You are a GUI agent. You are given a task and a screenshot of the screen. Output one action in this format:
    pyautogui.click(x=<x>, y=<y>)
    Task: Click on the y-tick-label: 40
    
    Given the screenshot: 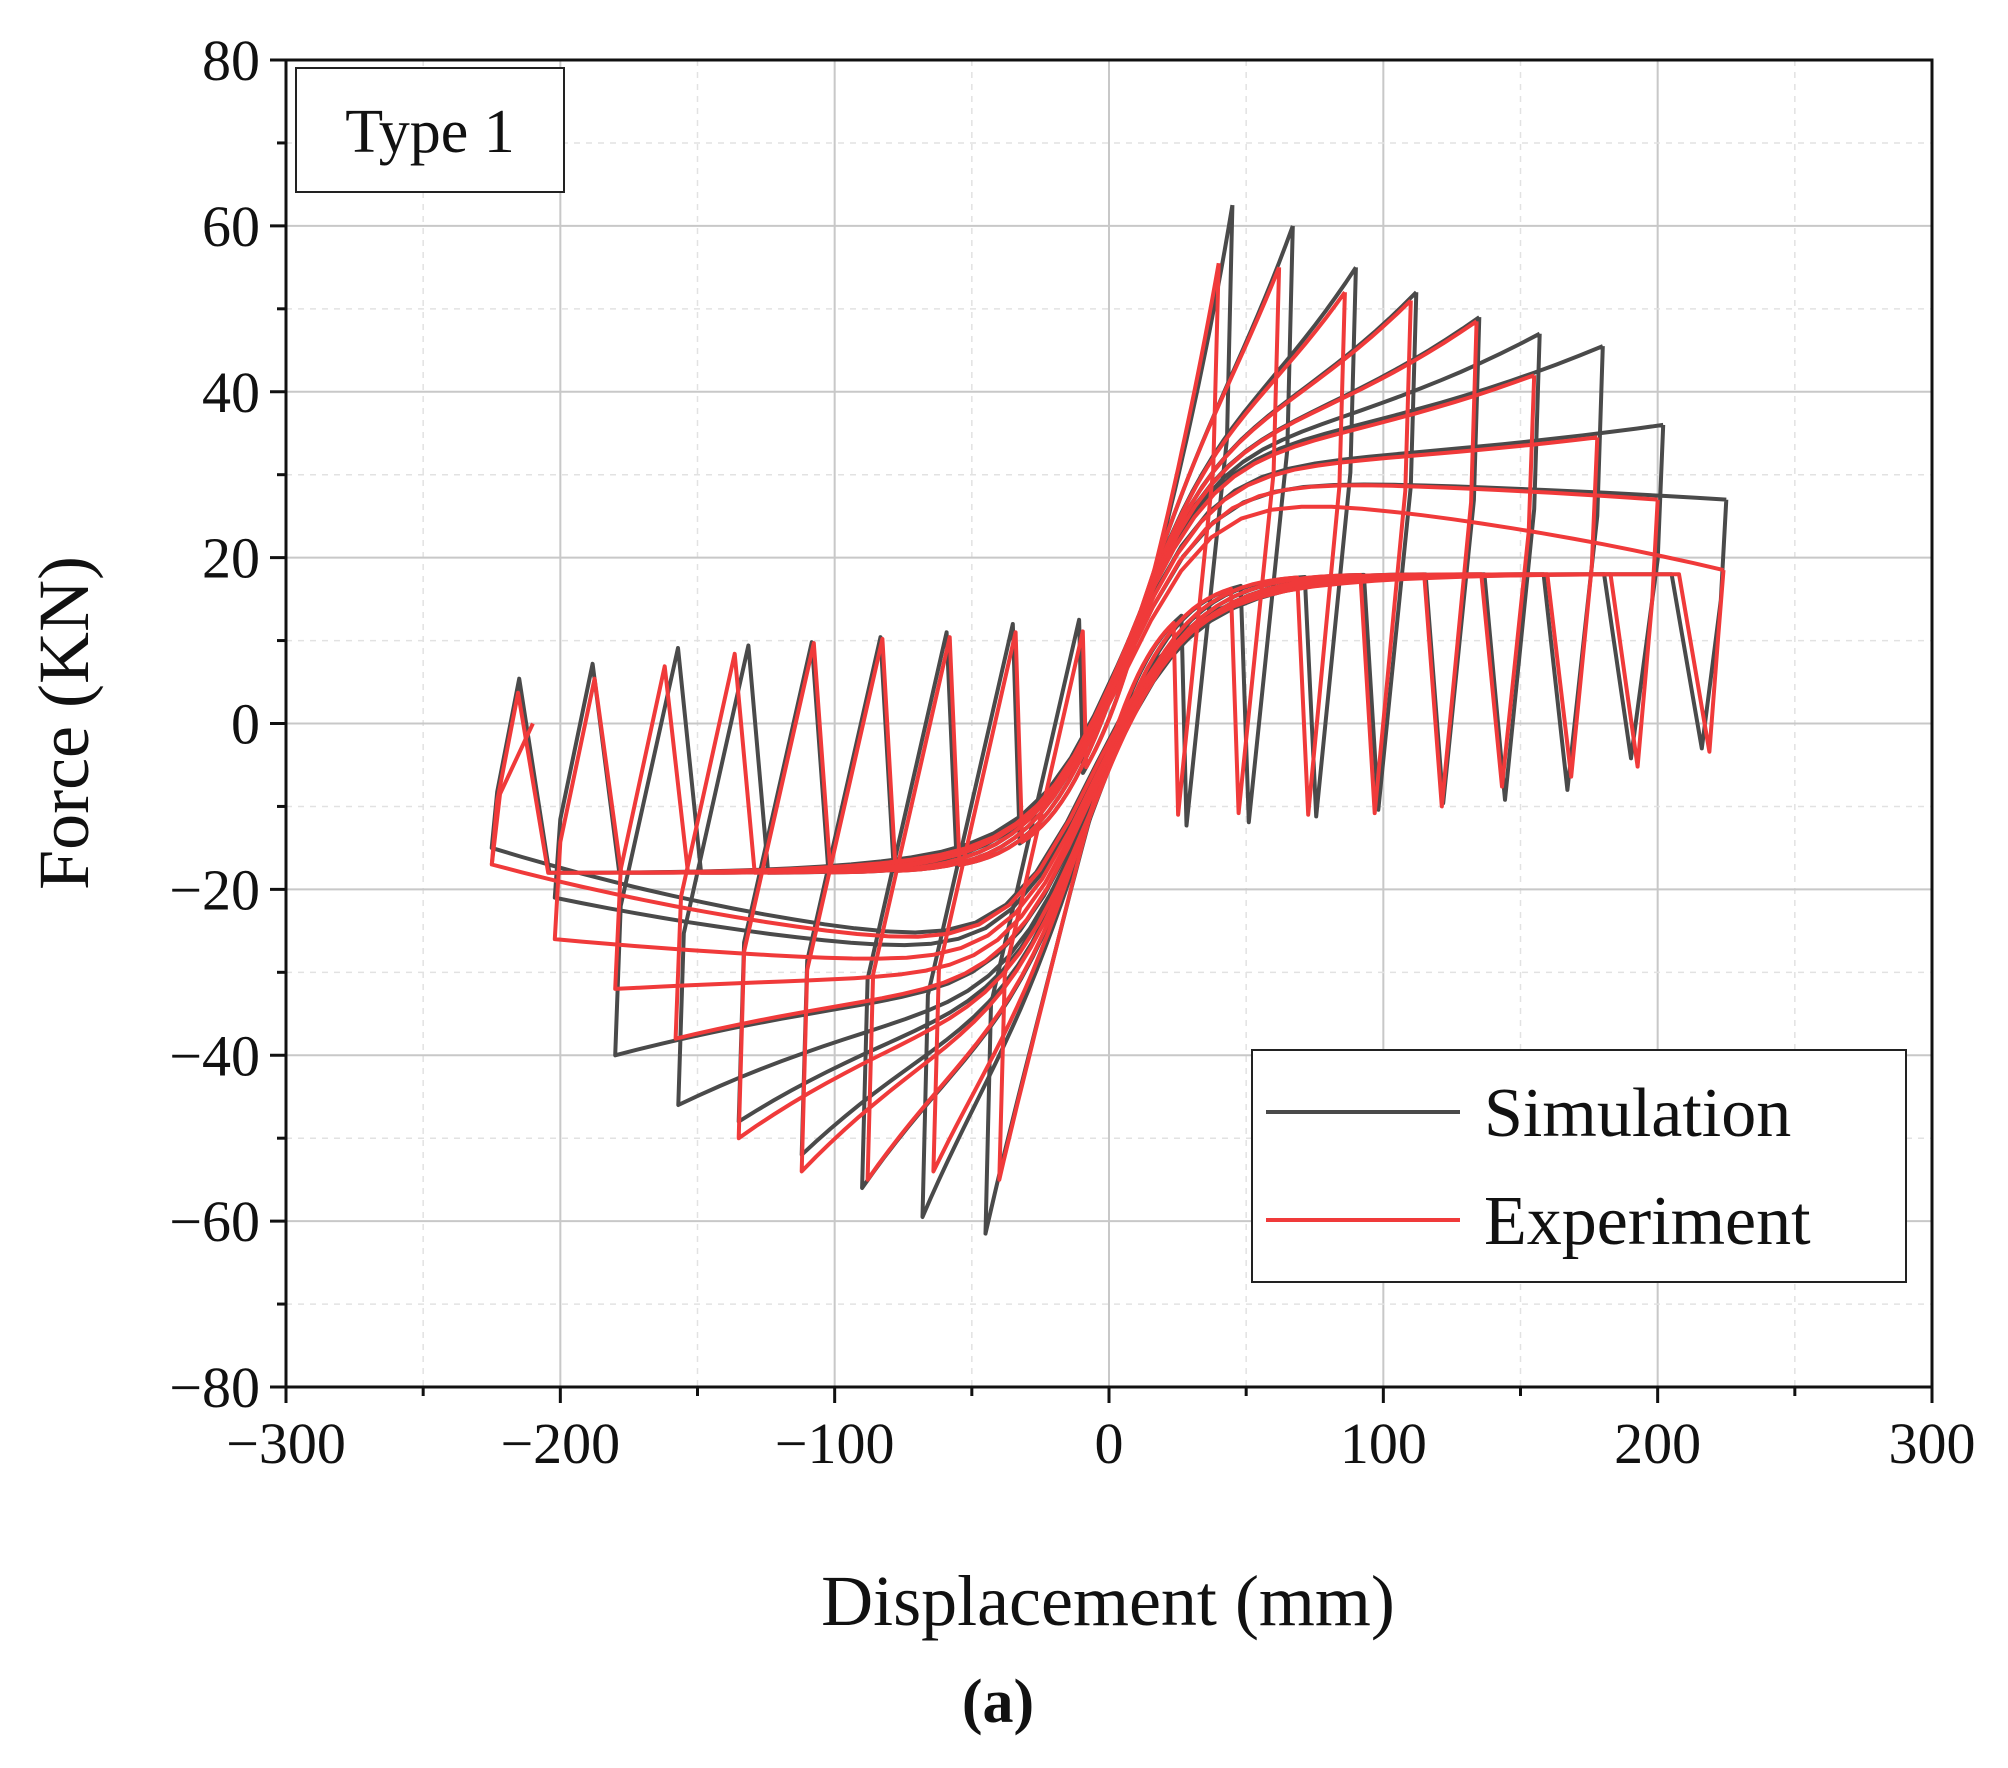 What is the action you would take?
    pyautogui.click(x=231, y=392)
    